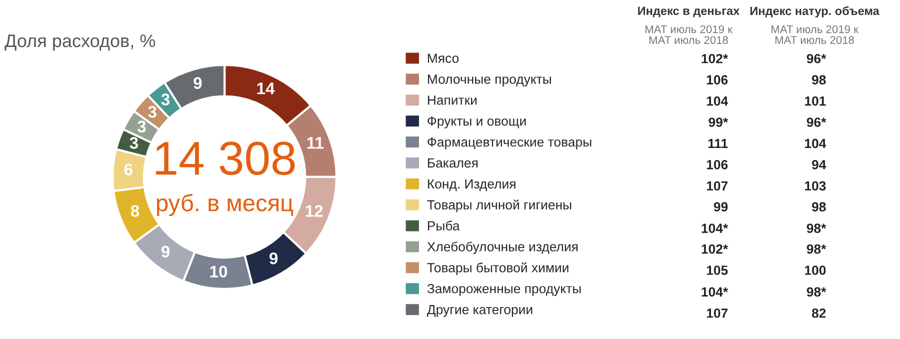 This screenshot has width=900, height=339. Describe the element at coordinates (504, 290) in the screenshot. I see `legend-label: Замороженные продукты` at that location.